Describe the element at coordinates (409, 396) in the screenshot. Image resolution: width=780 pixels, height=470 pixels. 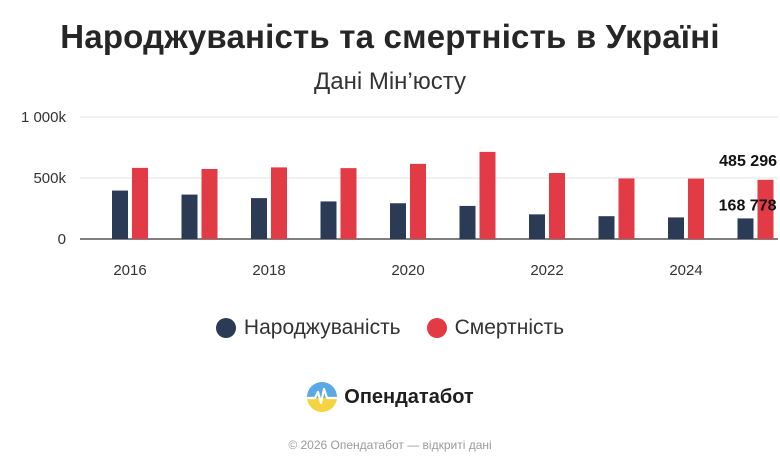
I see `brand-name: Опендатабот` at that location.